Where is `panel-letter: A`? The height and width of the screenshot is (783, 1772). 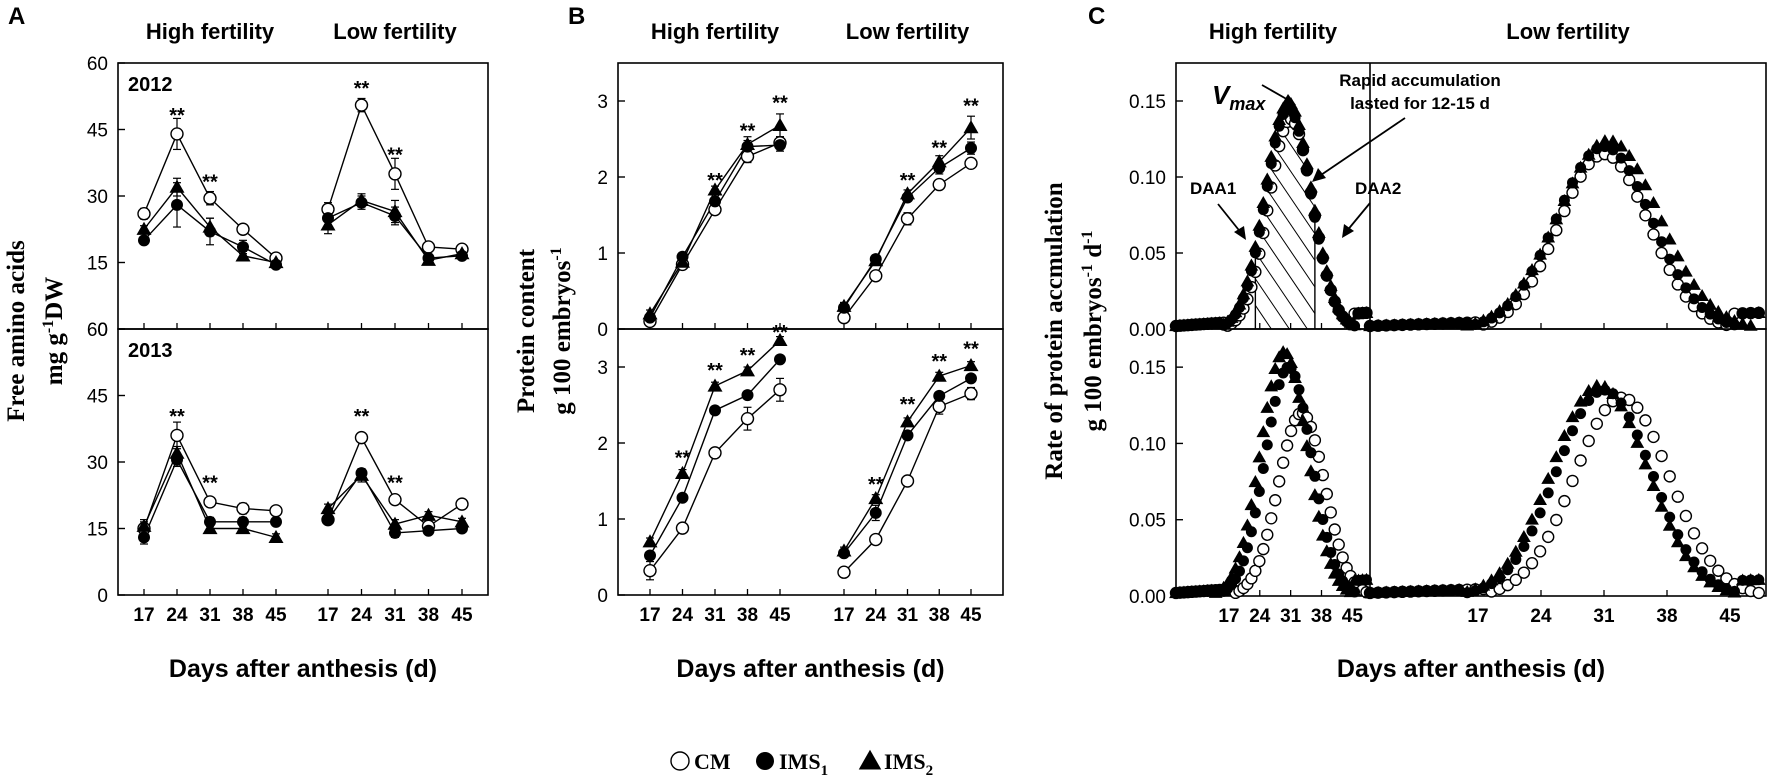
panel-letter: A is located at coordinates (16, 16).